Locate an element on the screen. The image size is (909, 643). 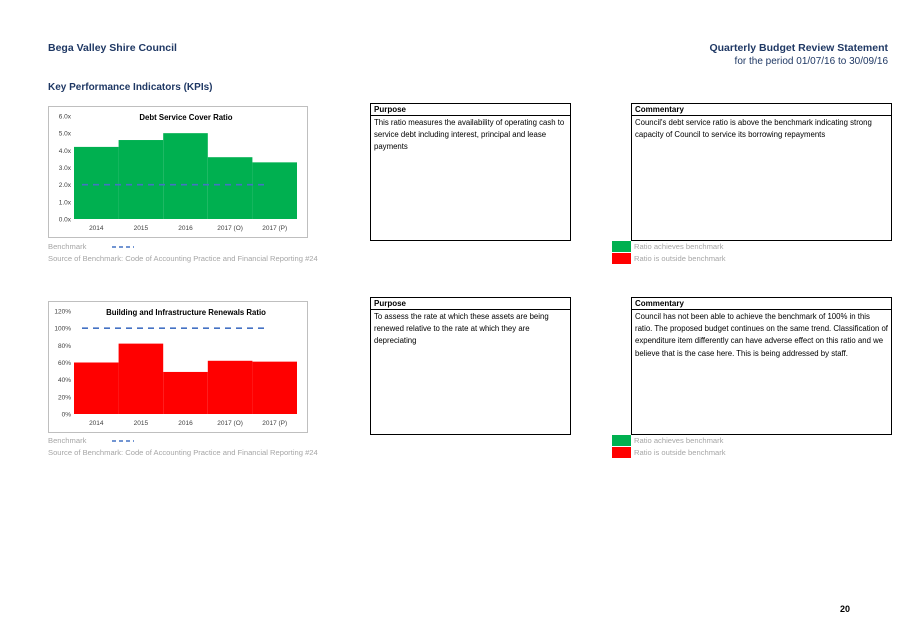
y-tick-label: 1.0x is located at coordinates (65, 202).